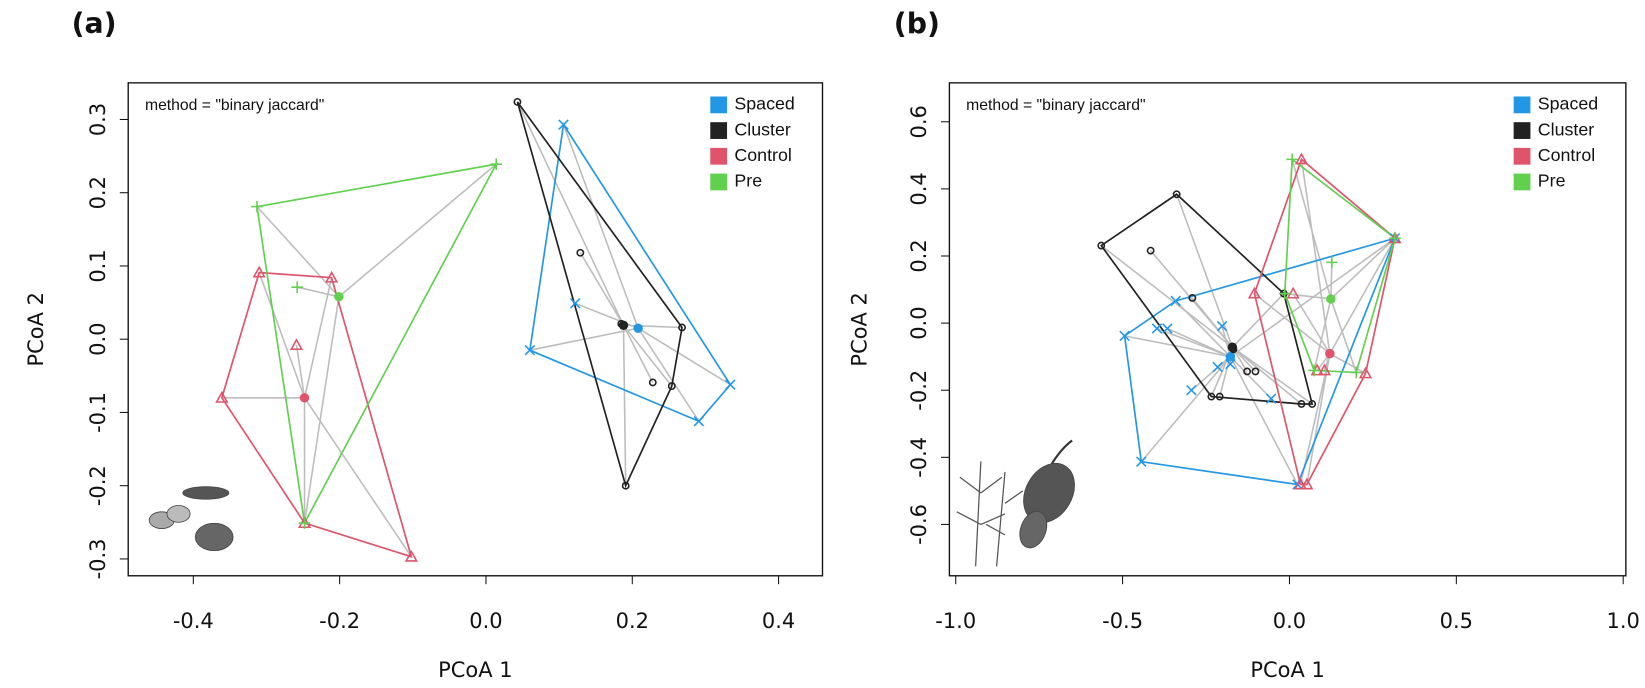 The width and height of the screenshot is (1645, 688). Describe the element at coordinates (193, 621) in the screenshot. I see `x-tick-label: -0.4` at that location.